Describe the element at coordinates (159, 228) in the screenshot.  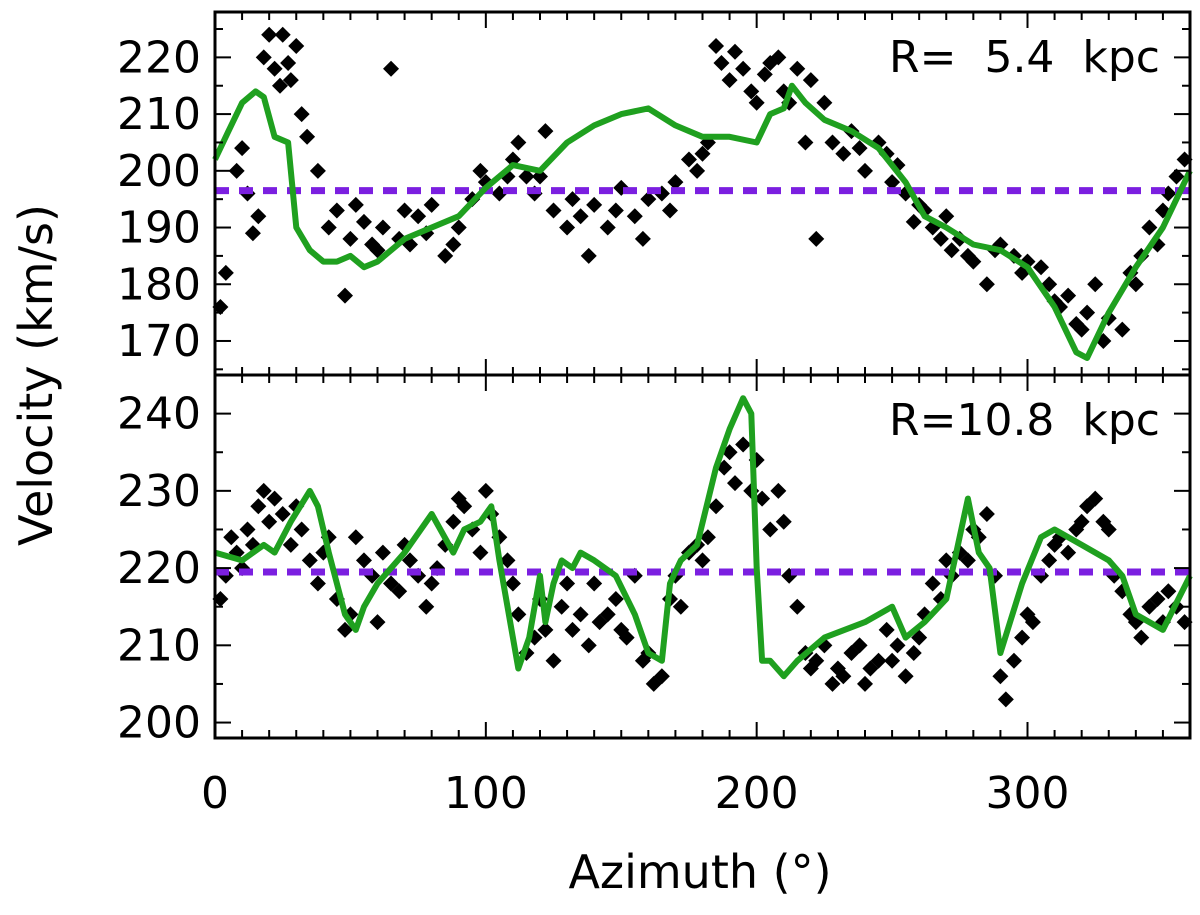
I see `y-tick-label: 190` at that location.